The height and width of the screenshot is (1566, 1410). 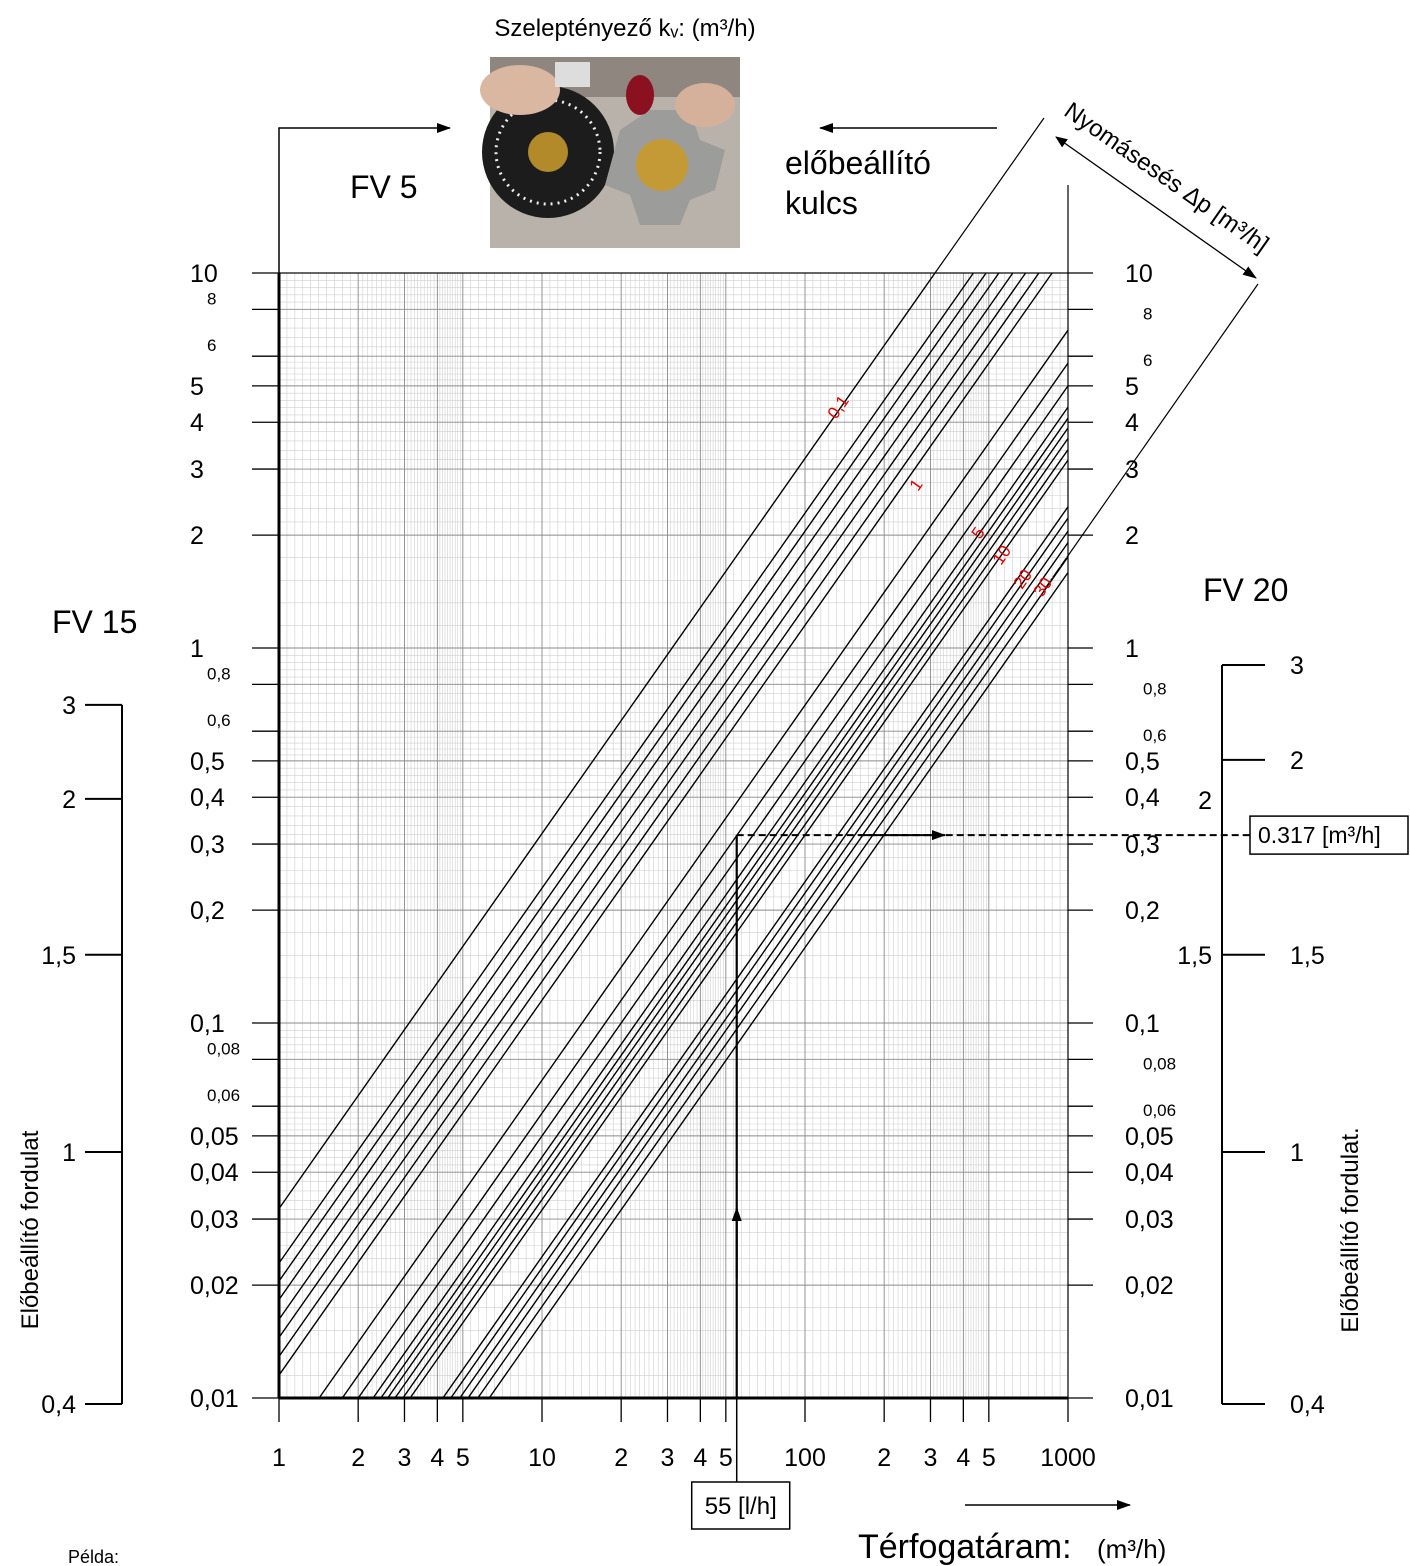 I want to click on fv20-title: FV 20, so click(x=1245, y=590).